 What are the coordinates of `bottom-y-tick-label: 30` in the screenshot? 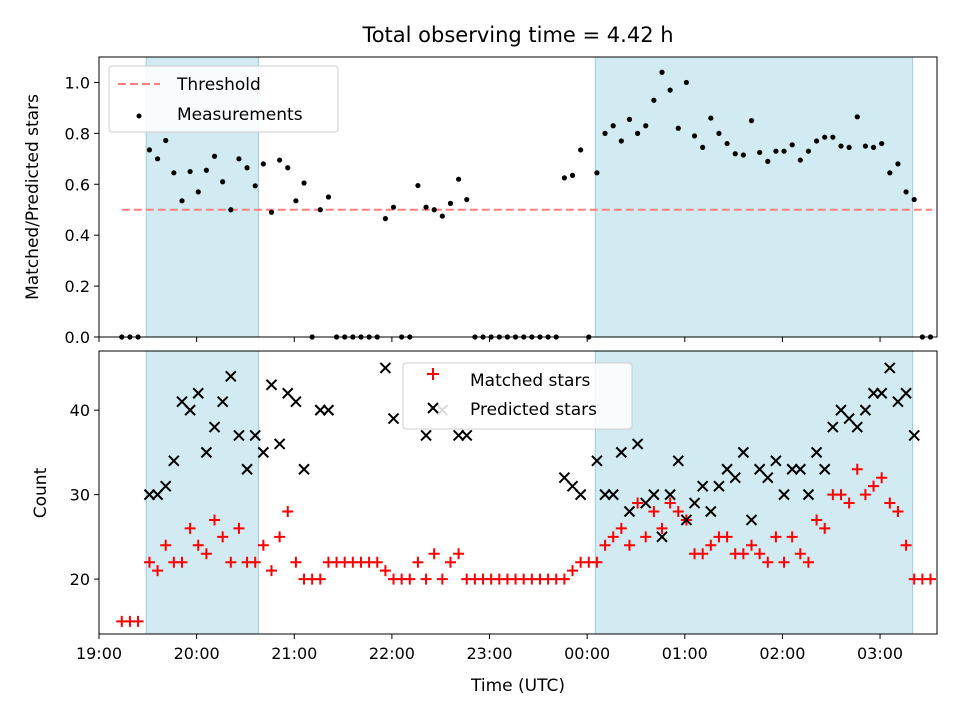 It's located at (80, 495).